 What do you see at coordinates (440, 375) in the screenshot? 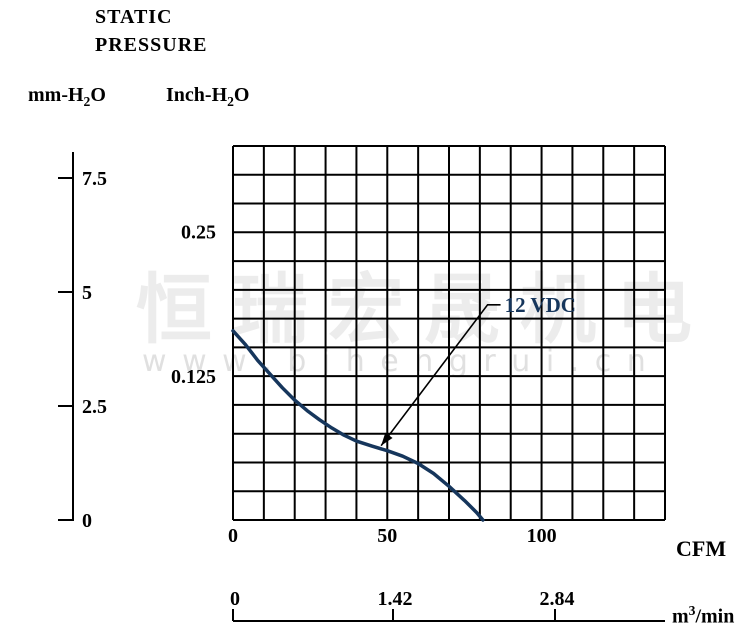
I see `annotation-leader-line` at bounding box center [440, 375].